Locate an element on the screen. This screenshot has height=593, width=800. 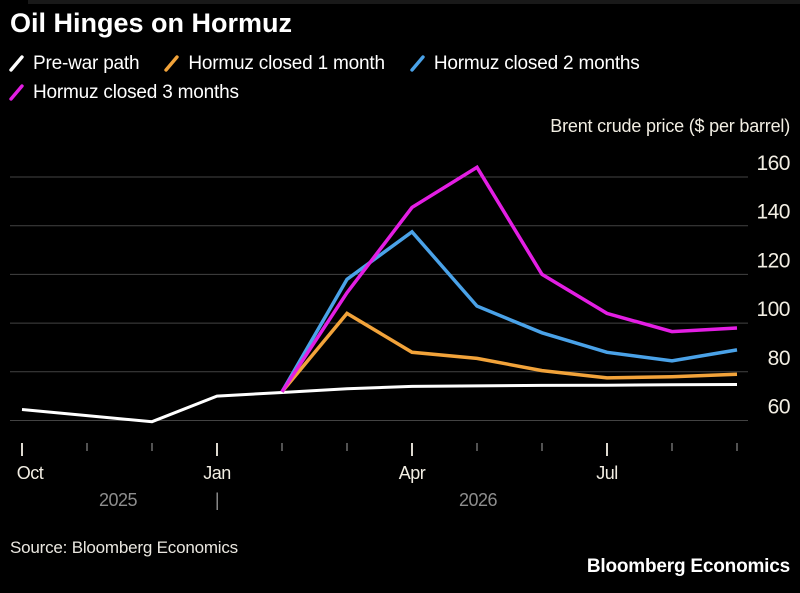
legend-label: Hormuz closed 1 month is located at coordinates (286, 63).